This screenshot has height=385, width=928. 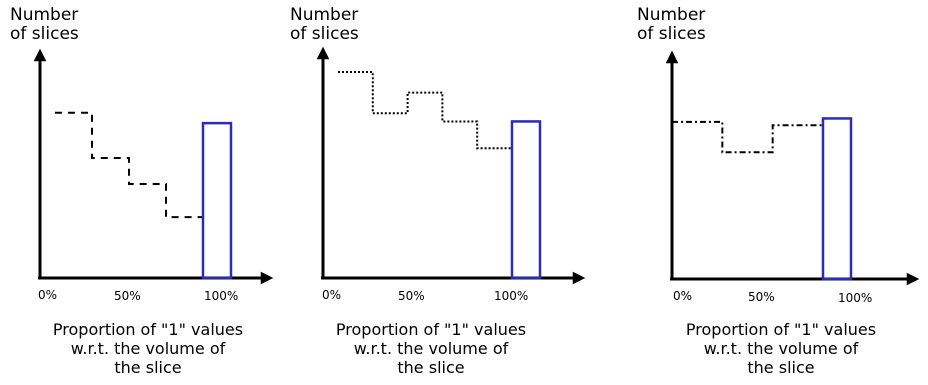 What do you see at coordinates (425, 110) in the screenshot?
I see `dotted-step-curve` at bounding box center [425, 110].